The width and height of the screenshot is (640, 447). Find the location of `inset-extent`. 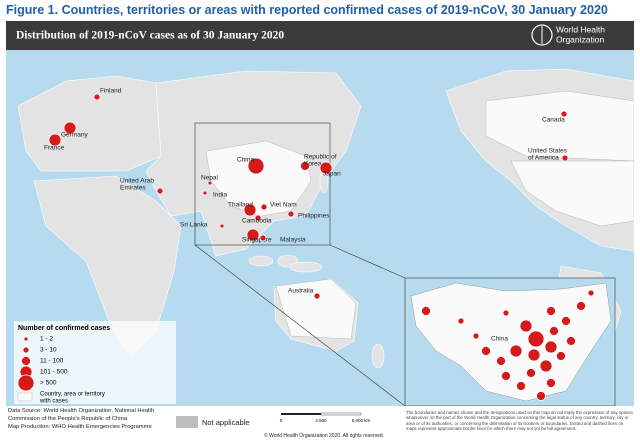

inset-extent is located at coordinates (262, 184).